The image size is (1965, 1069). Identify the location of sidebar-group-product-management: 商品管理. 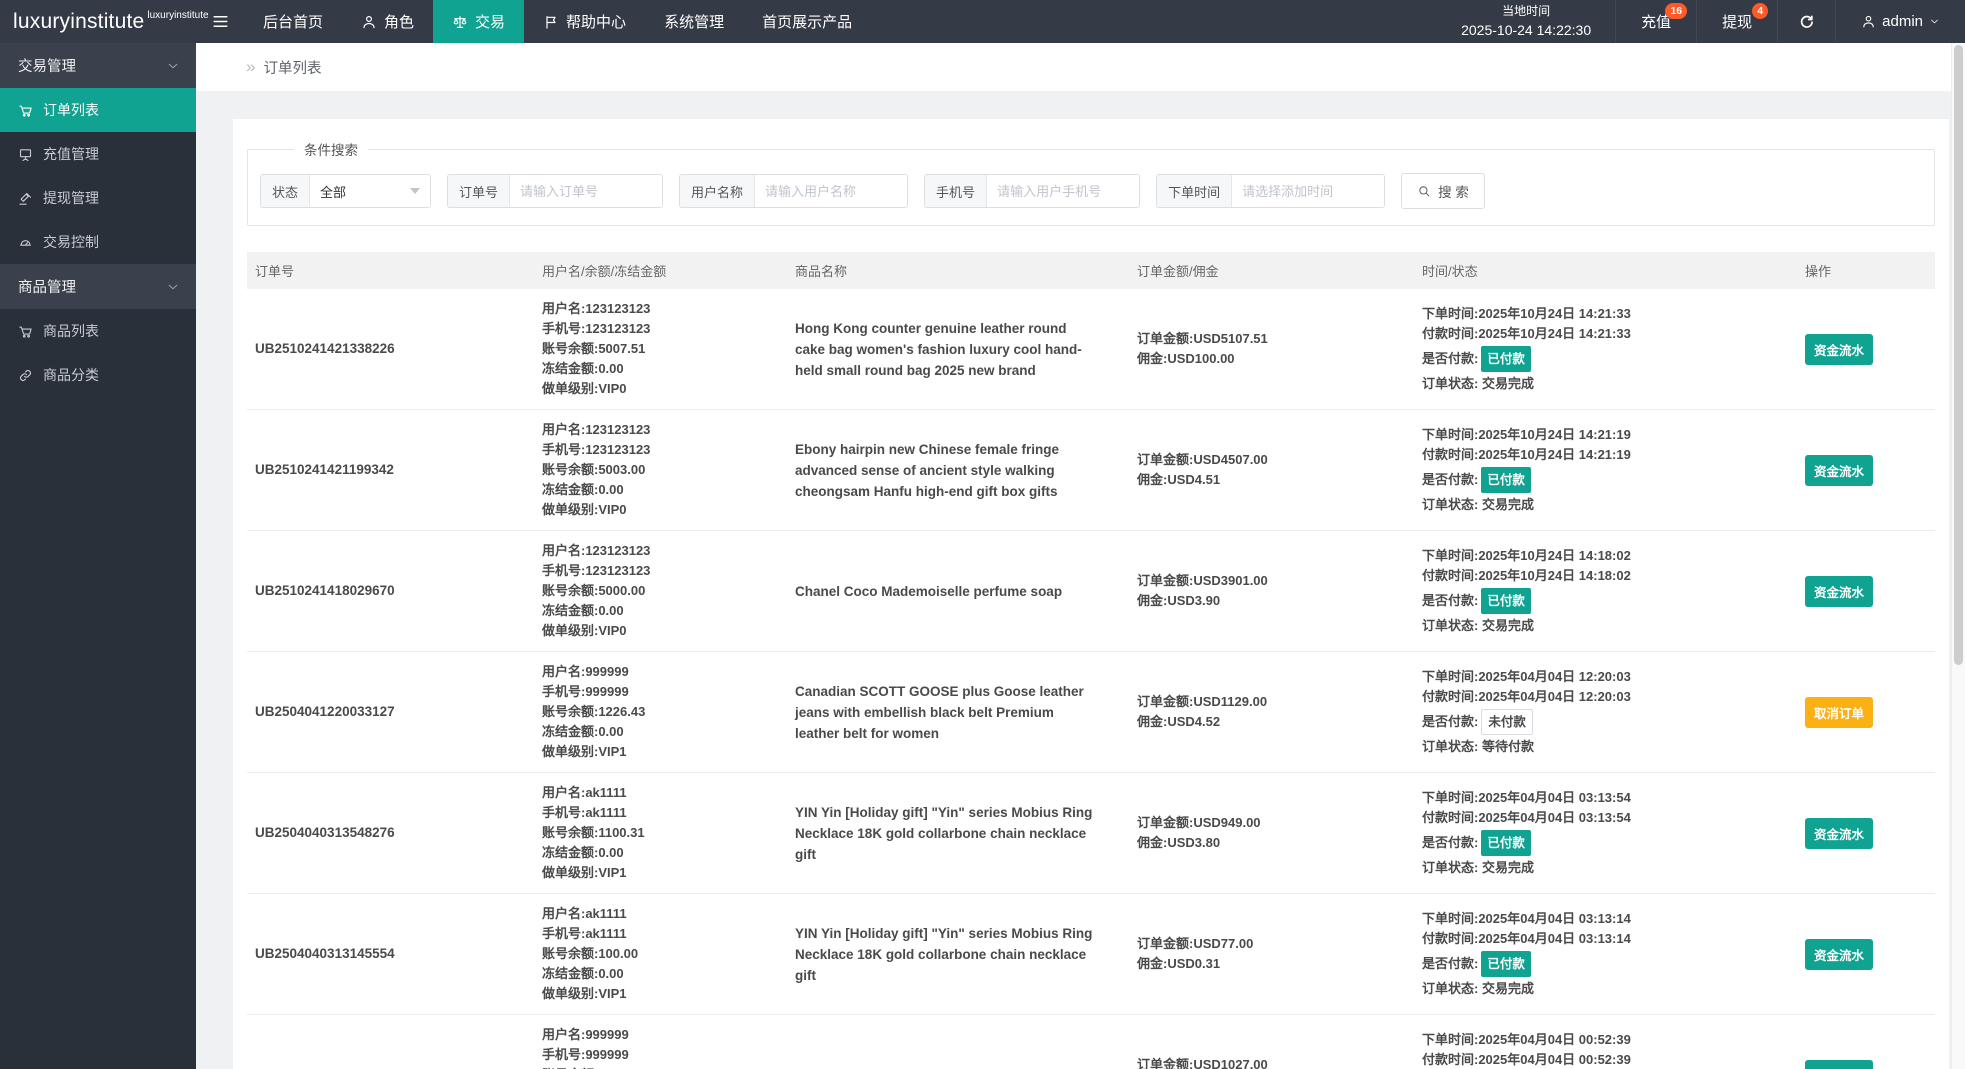
(98, 286).